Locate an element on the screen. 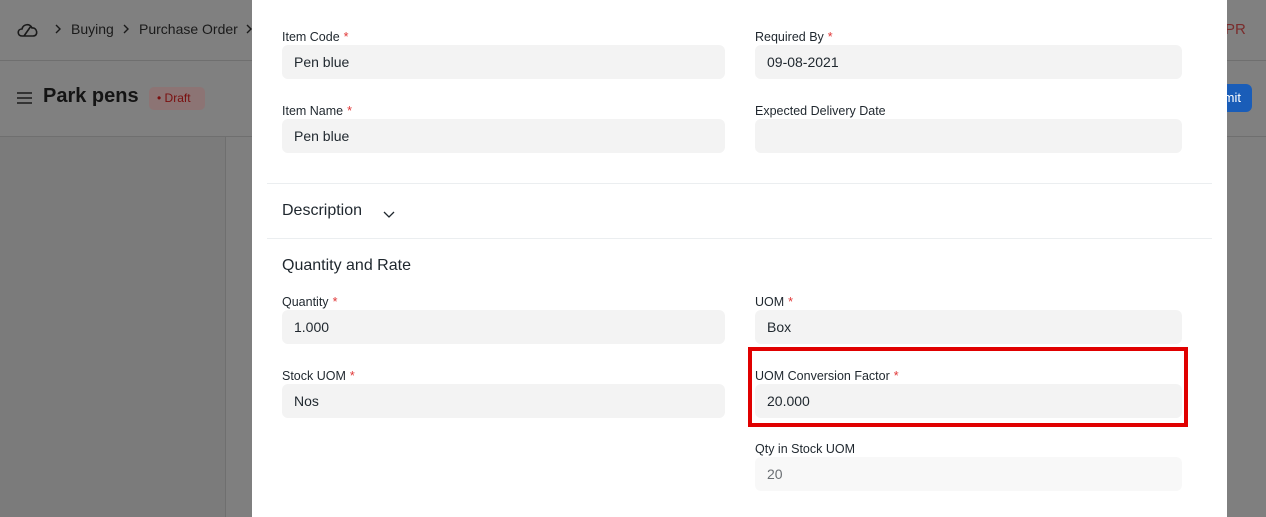  field-label: Item Name * is located at coordinates (317, 111).